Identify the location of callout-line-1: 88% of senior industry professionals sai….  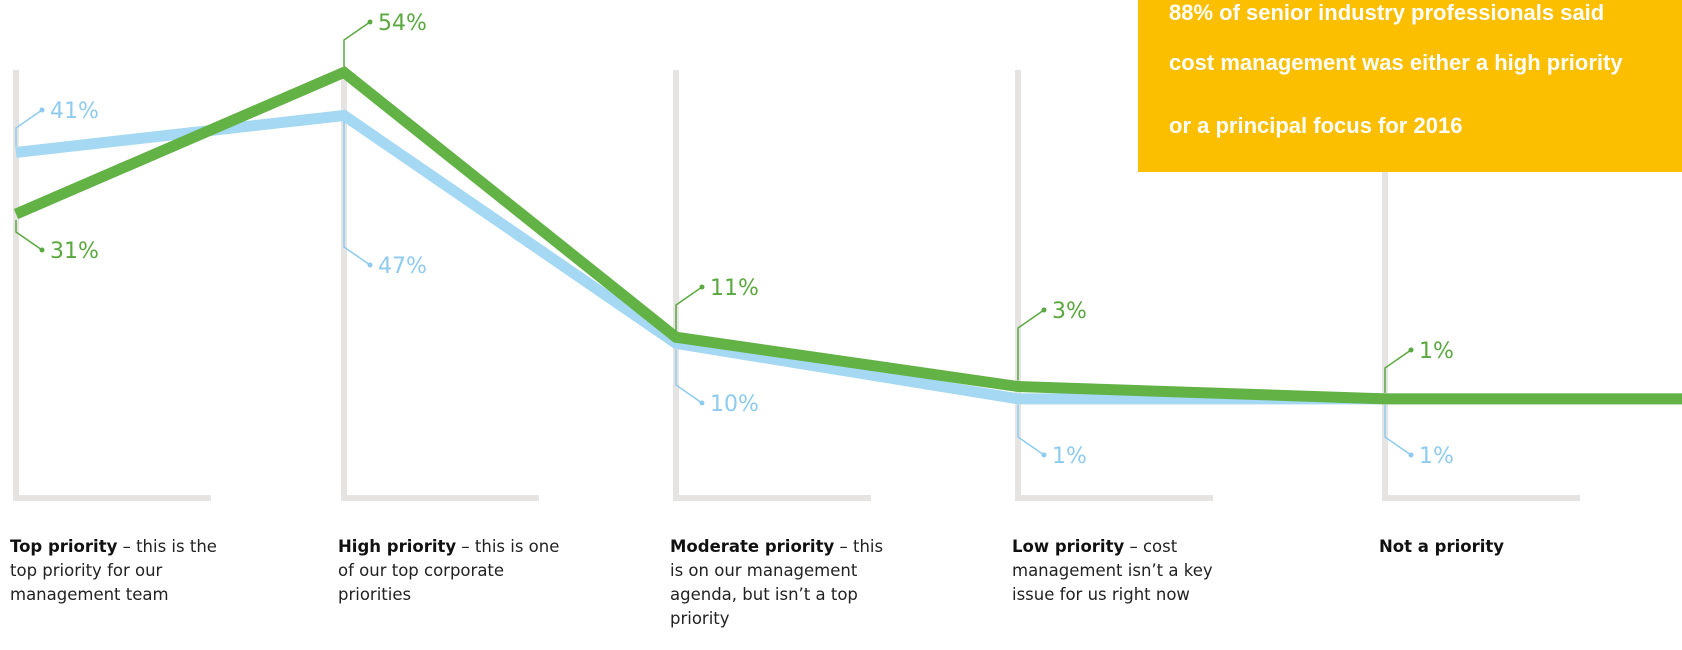
(1387, 12).